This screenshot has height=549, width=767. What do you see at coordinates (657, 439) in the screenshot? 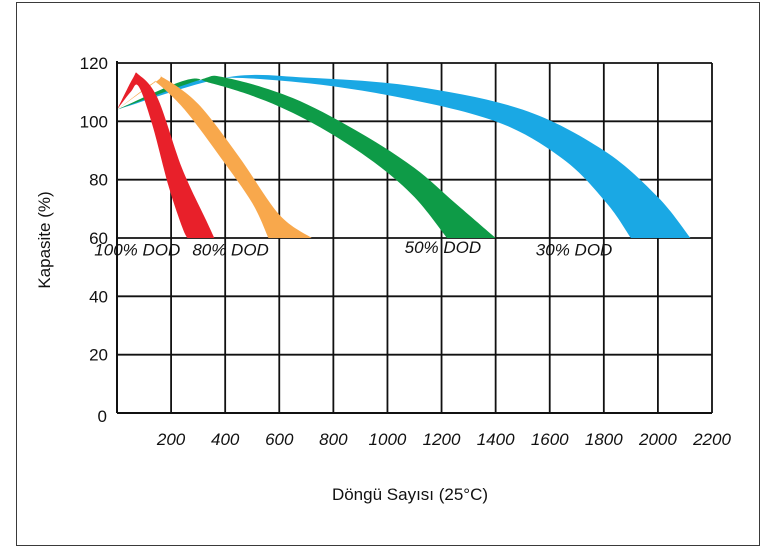
I see `x-tick-label: 2000` at bounding box center [657, 439].